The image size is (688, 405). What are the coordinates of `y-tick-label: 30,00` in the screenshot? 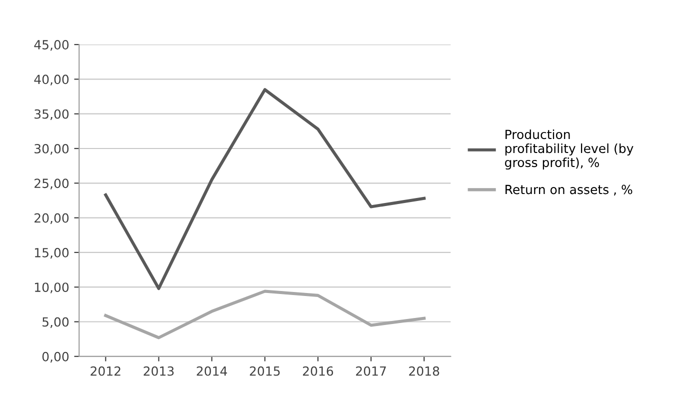 It's located at (51, 149).